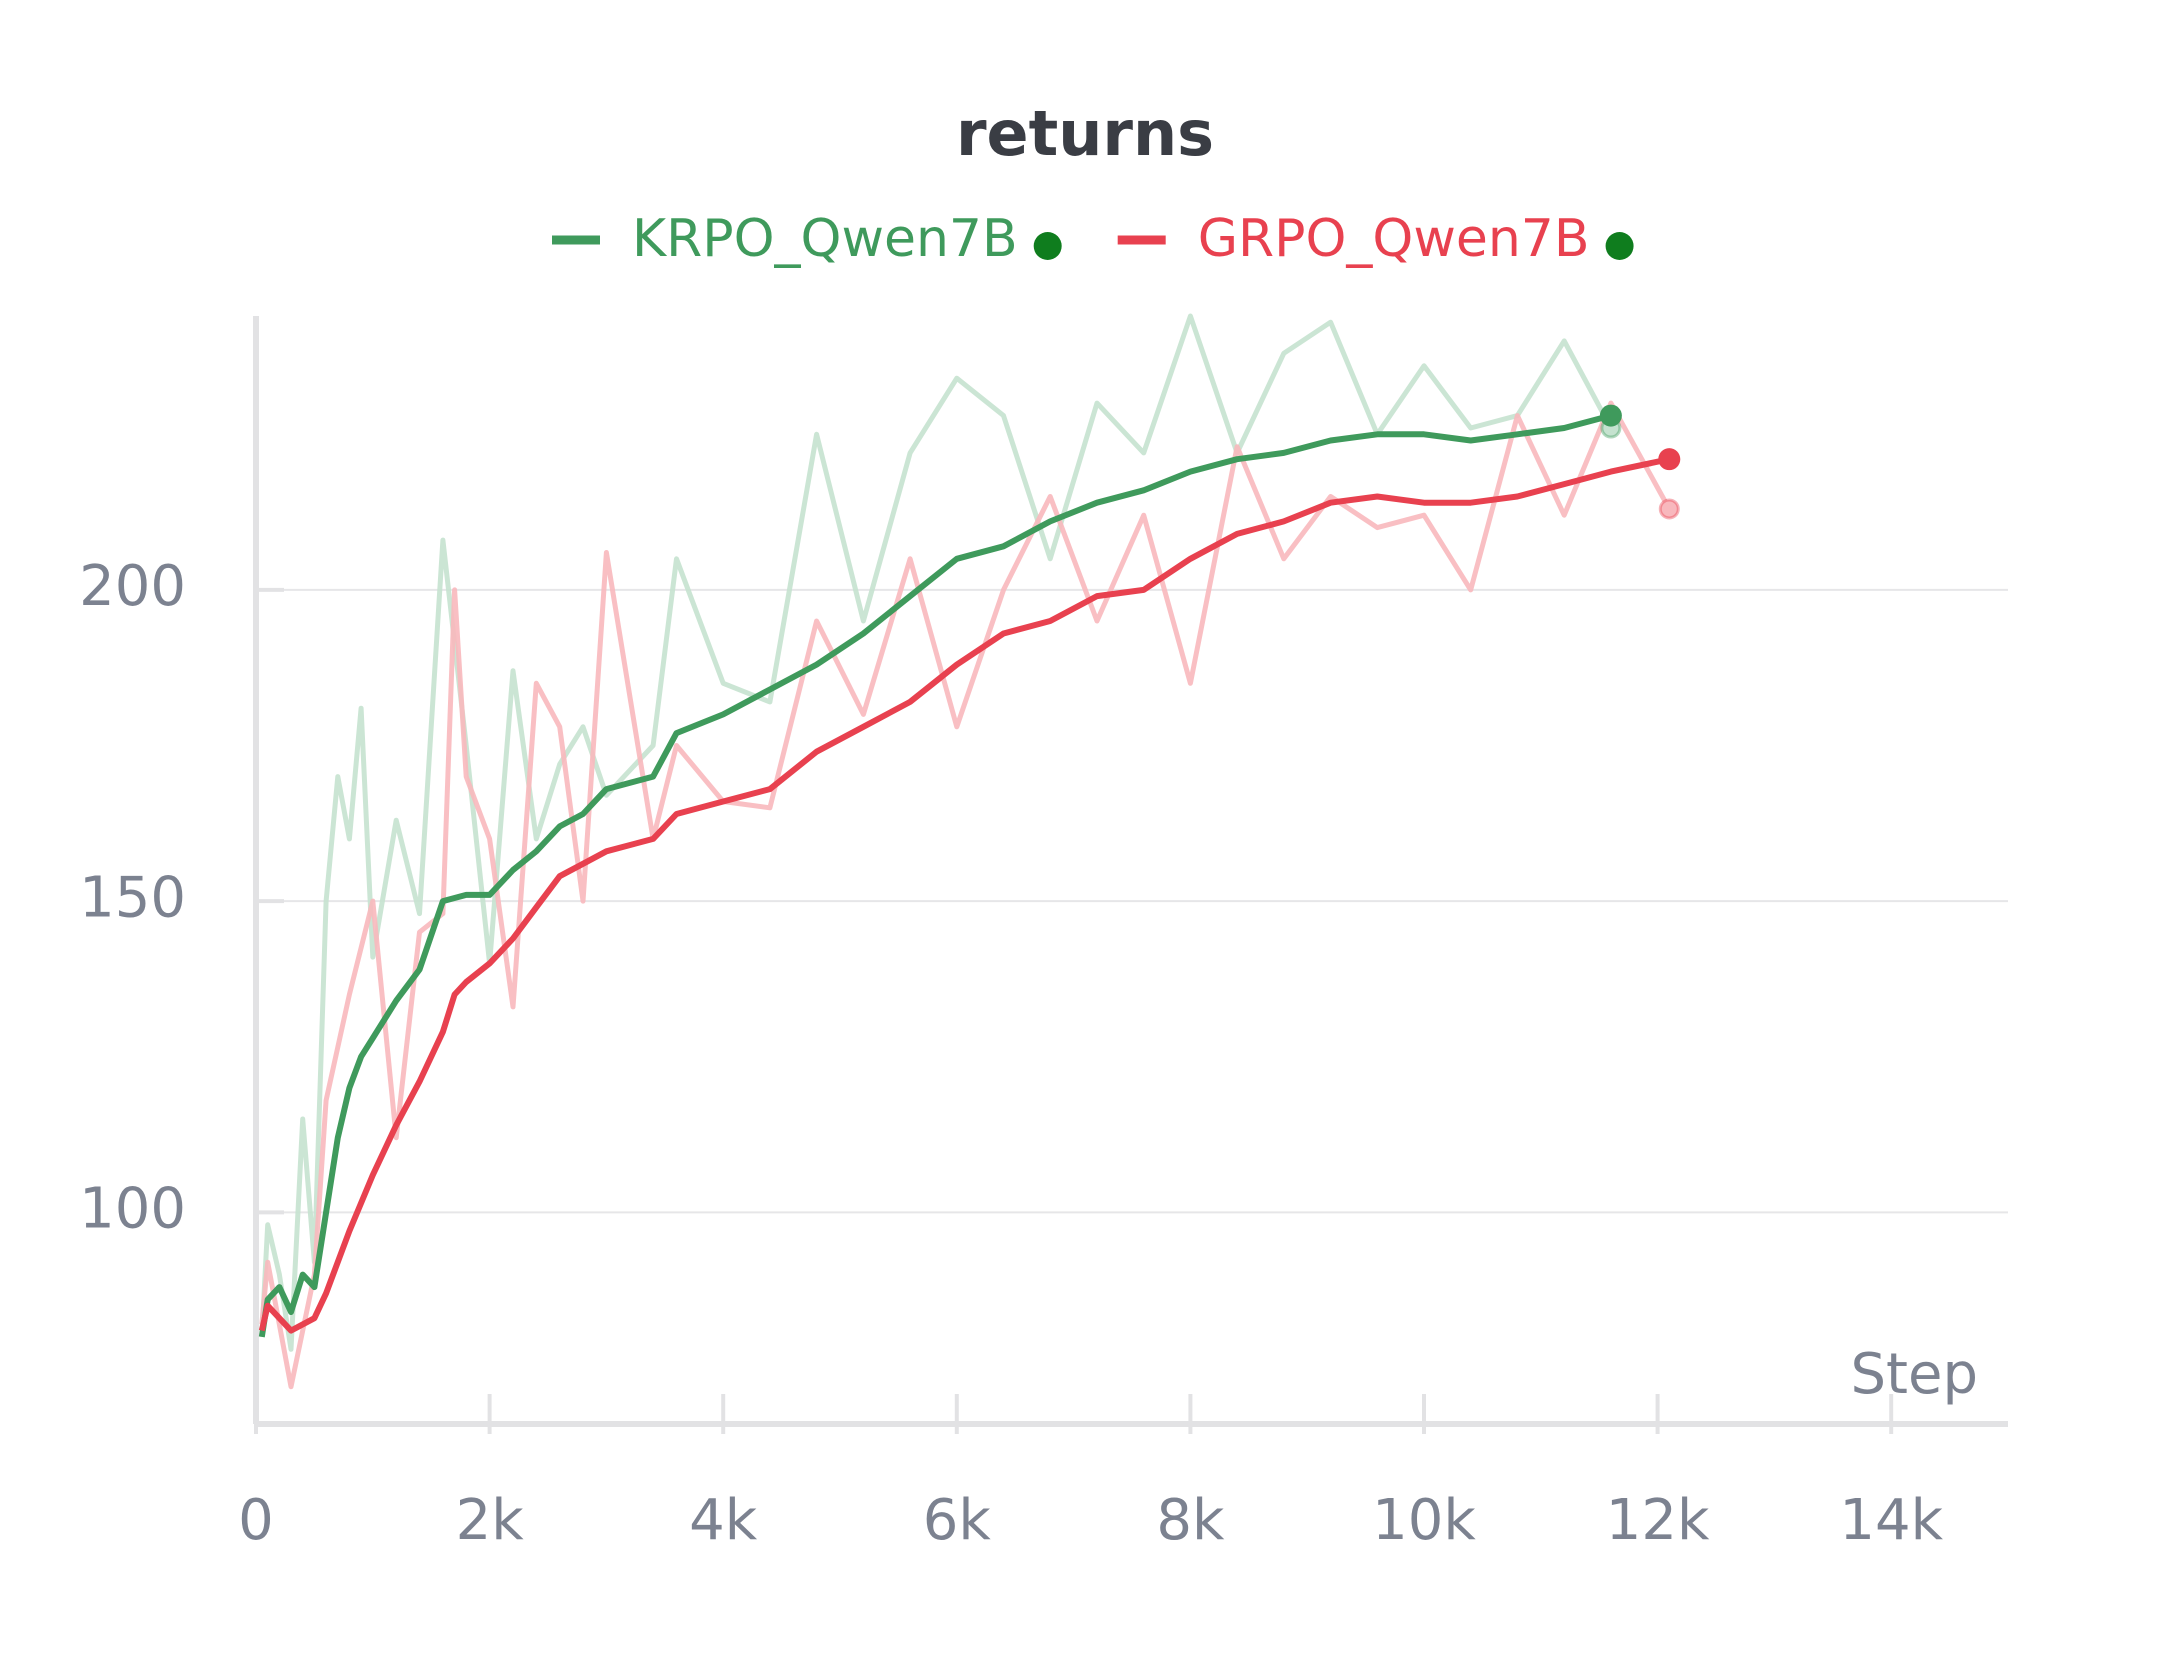  What do you see at coordinates (132, 1209) in the screenshot?
I see `y-tick-label: 100` at bounding box center [132, 1209].